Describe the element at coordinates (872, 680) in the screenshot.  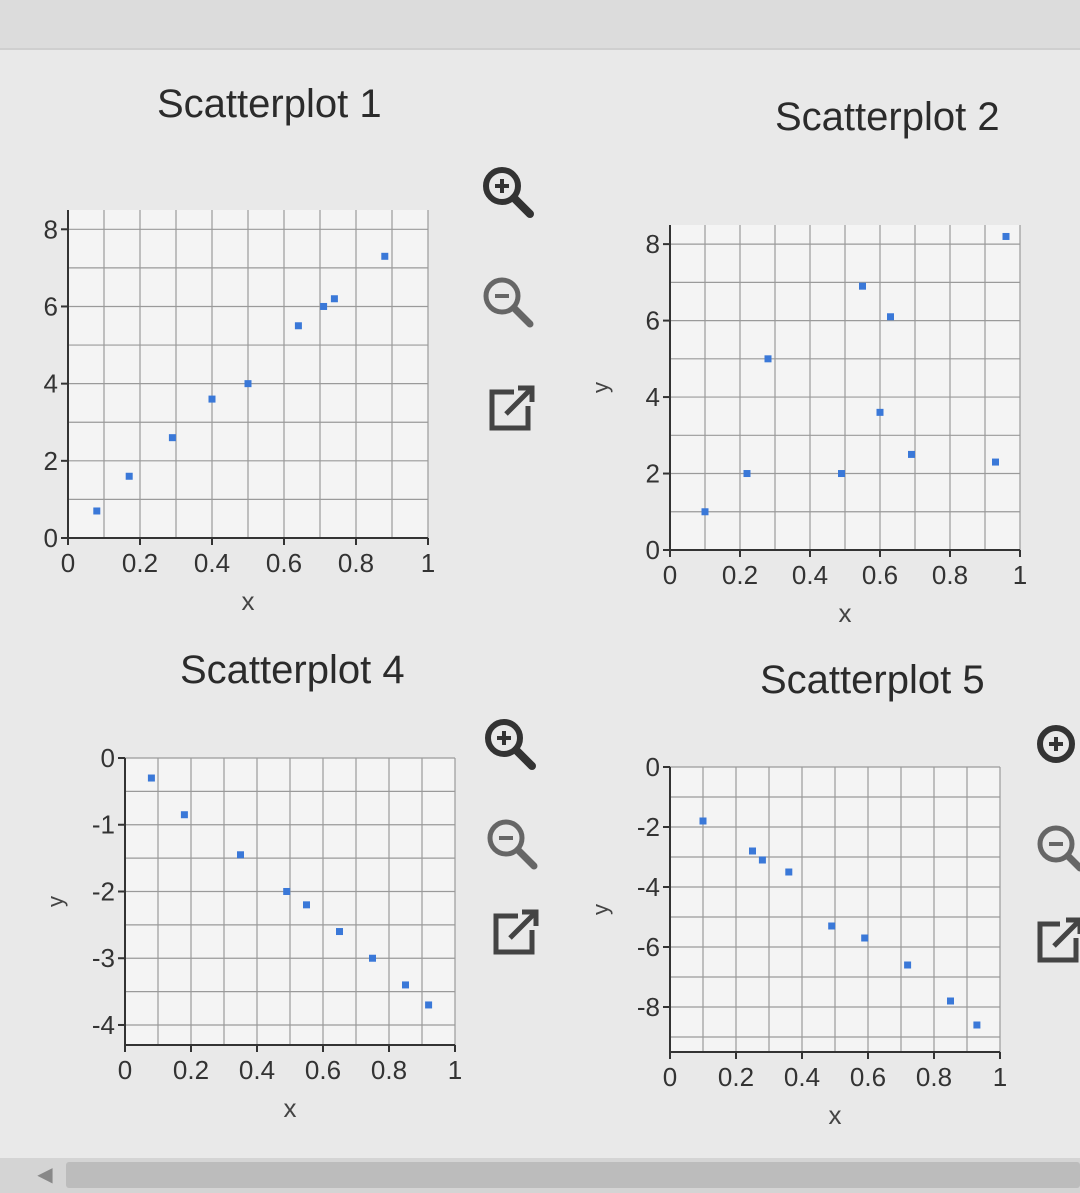
I see `chart-title: Scatterplot 5` at that location.